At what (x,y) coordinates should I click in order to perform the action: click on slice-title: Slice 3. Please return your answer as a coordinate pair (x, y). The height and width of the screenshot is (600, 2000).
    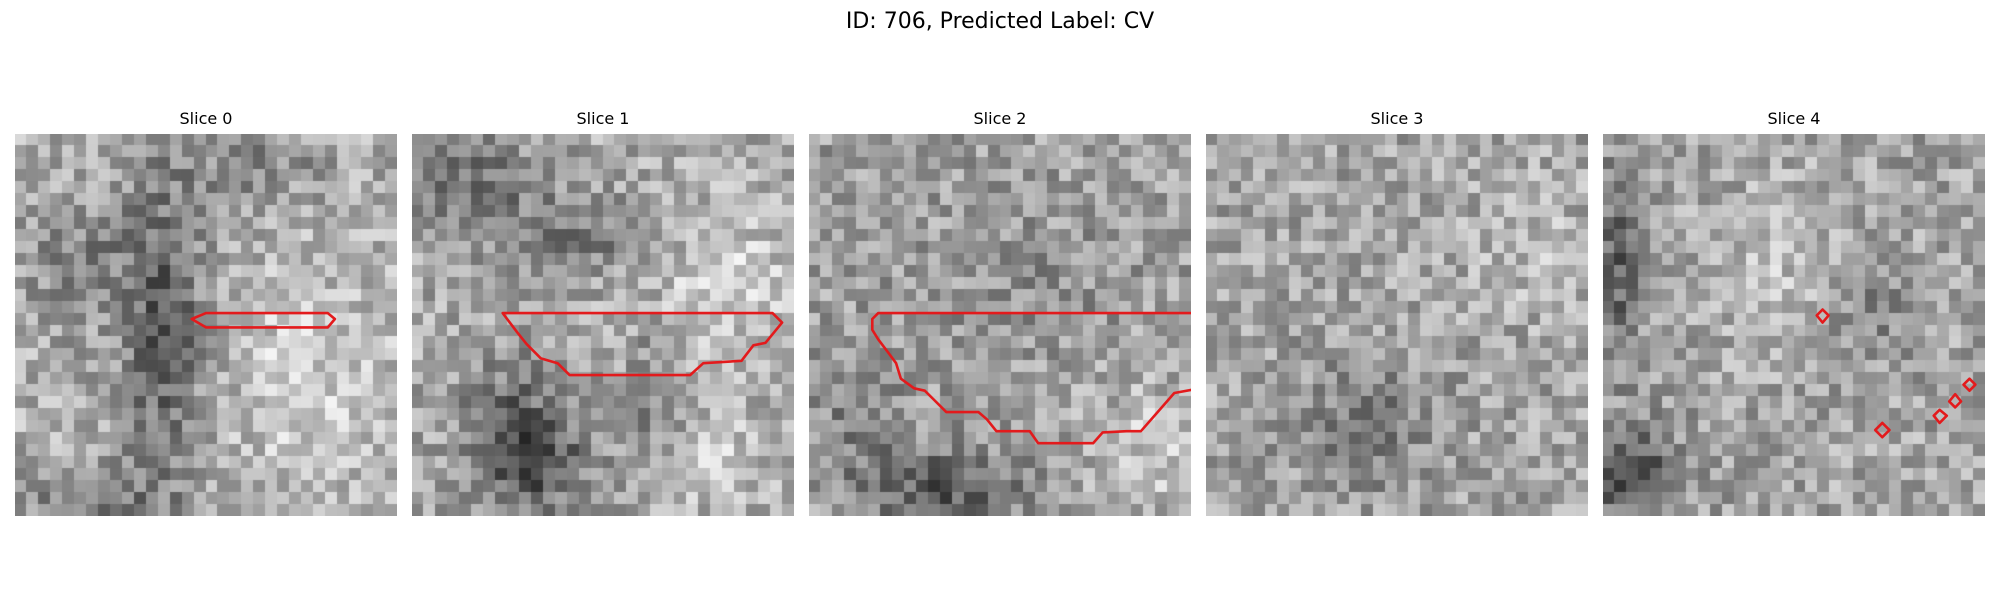
    Looking at the image, I should click on (1397, 118).